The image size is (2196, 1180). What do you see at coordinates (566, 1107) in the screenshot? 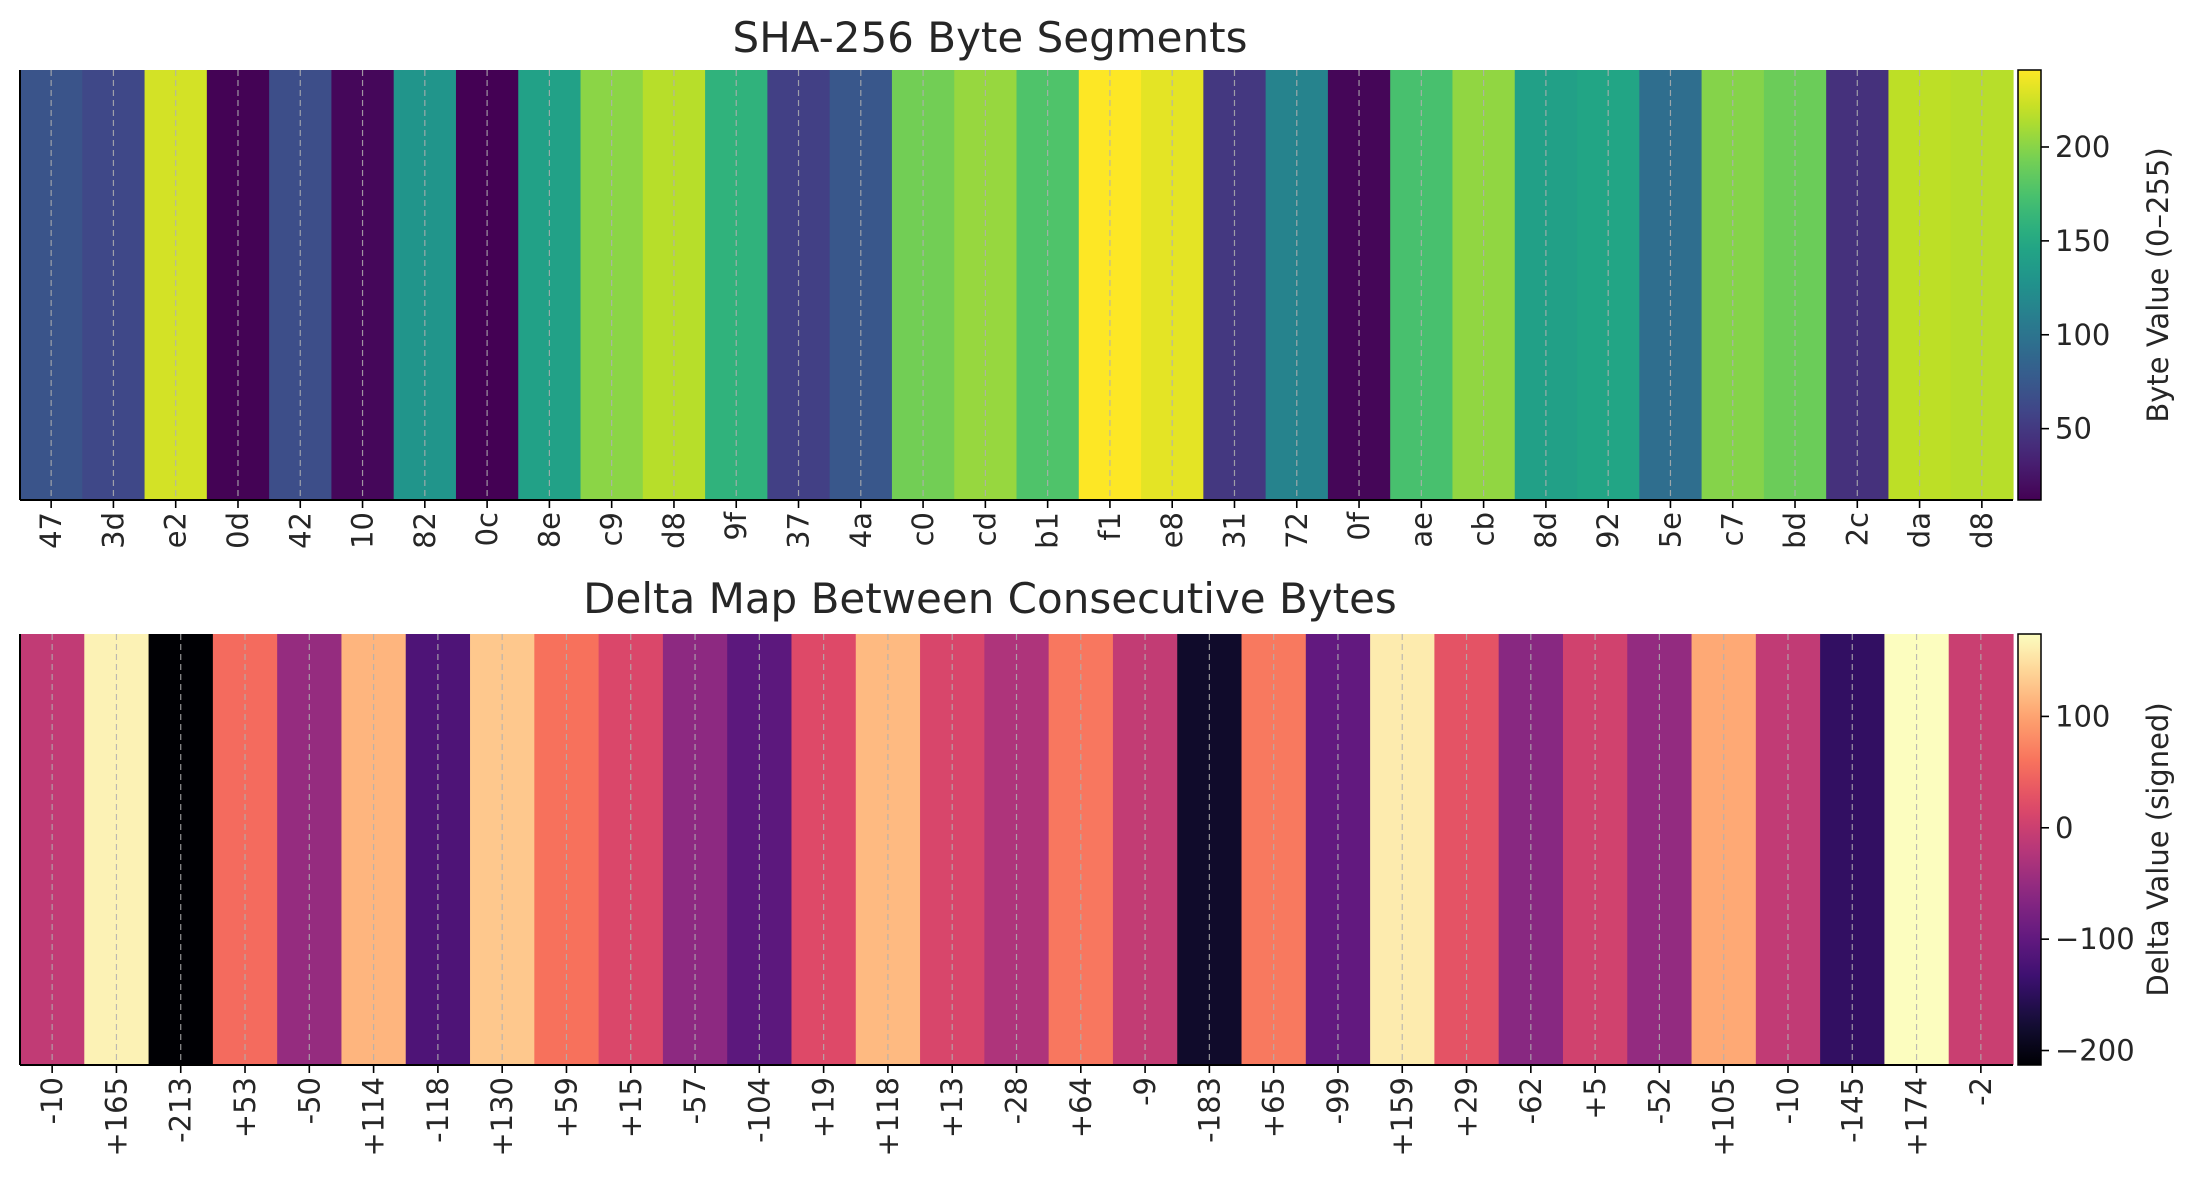
I see `x-tick-label: +59` at bounding box center [566, 1107].